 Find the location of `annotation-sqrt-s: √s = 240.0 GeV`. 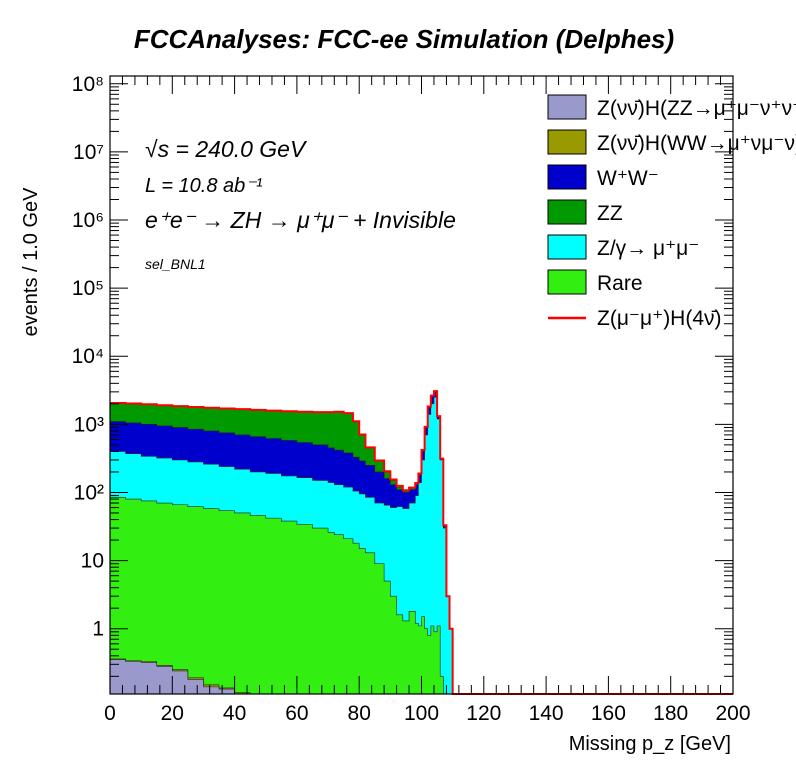

annotation-sqrt-s: √s = 240.0 GeV is located at coordinates (226, 149).